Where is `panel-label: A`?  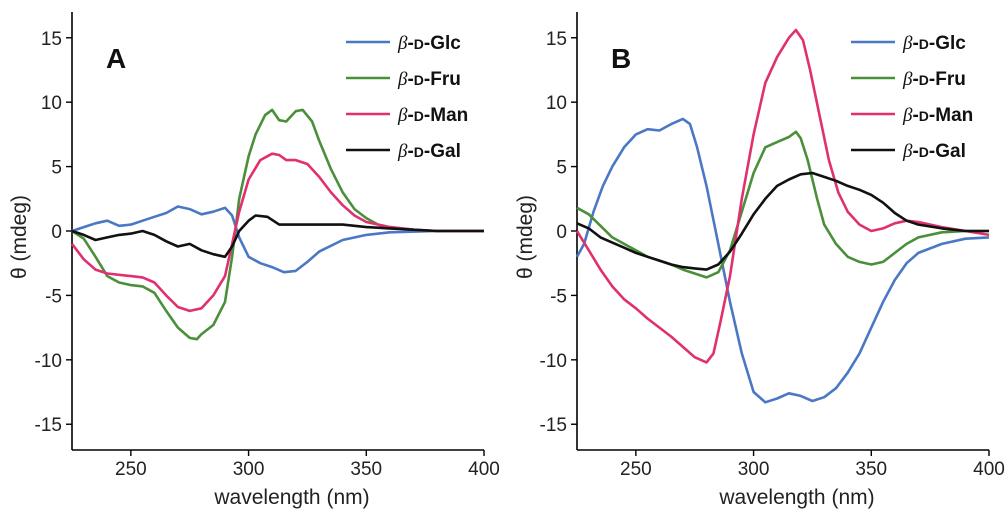
panel-label: A is located at coordinates (116, 58).